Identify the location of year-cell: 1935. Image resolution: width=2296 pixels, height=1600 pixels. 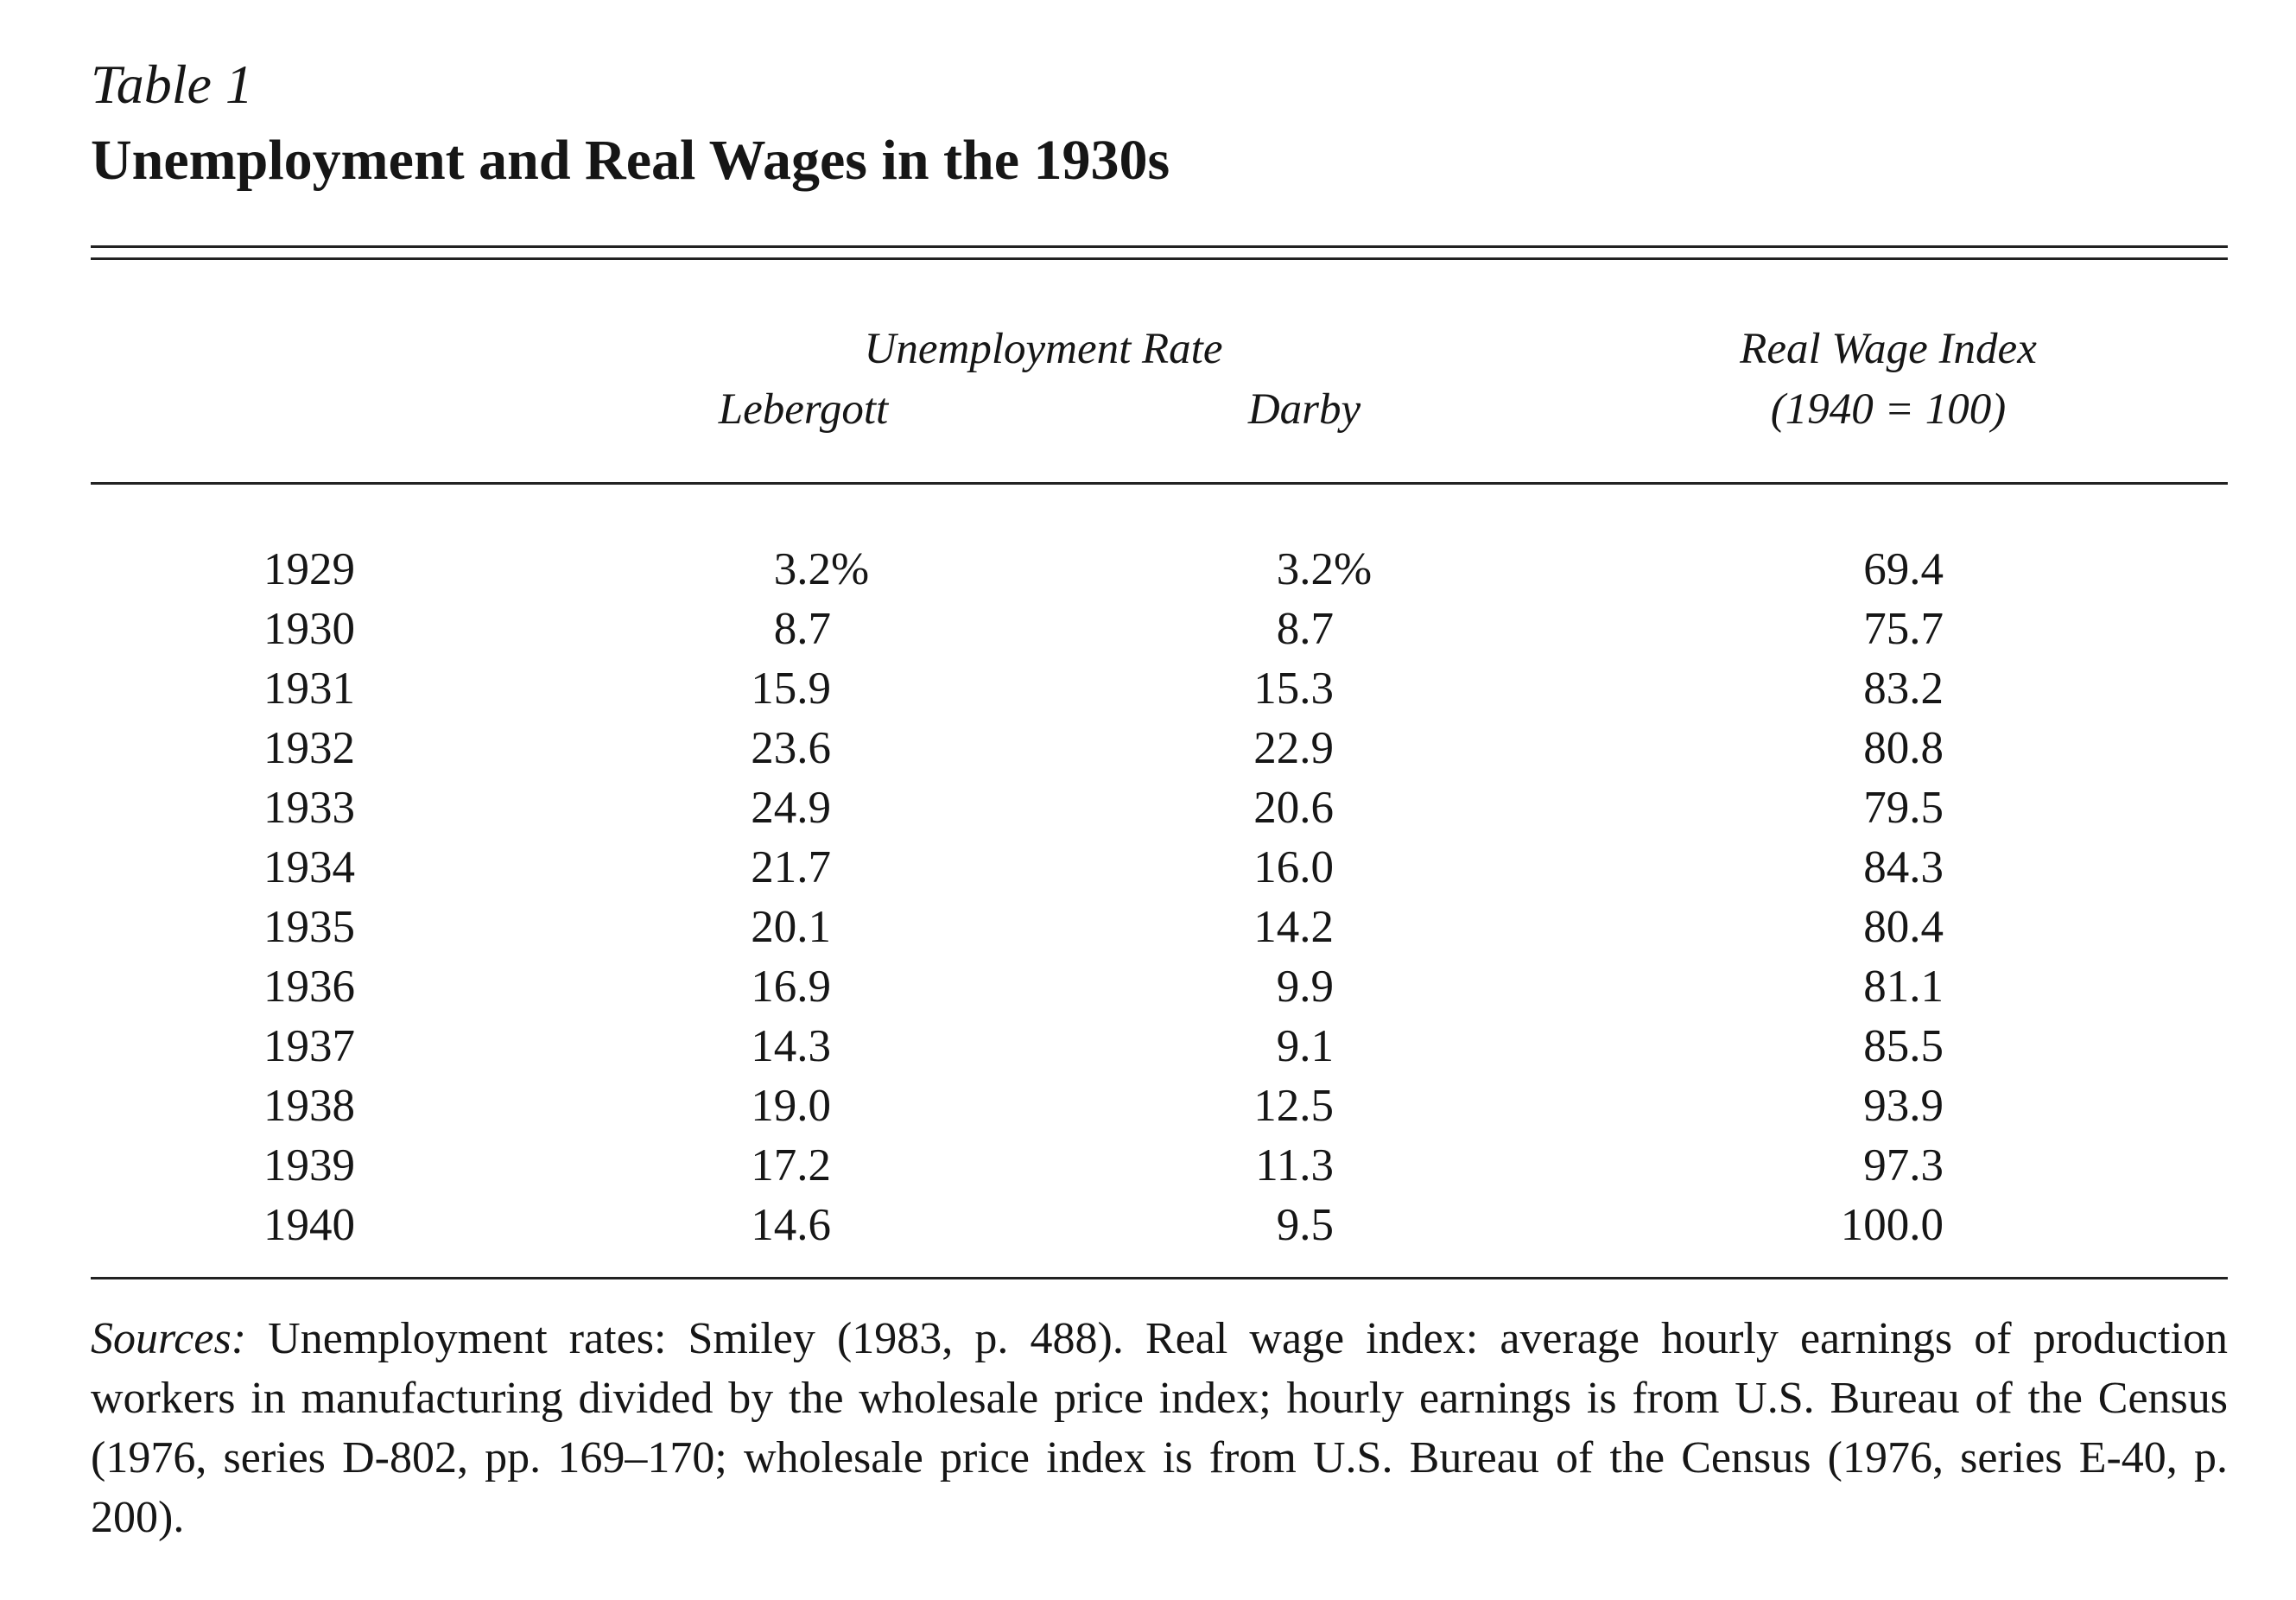
(309, 927).